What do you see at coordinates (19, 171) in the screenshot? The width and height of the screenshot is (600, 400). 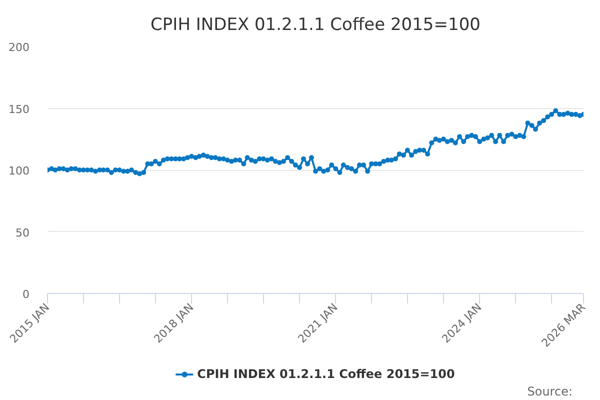 I see `y-tick-label: 100` at bounding box center [19, 171].